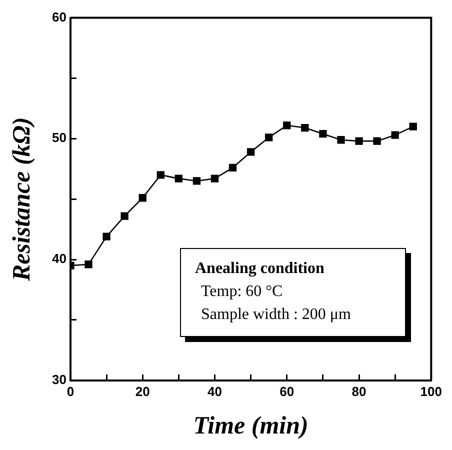 This screenshot has height=450, width=452. What do you see at coordinates (59, 258) in the screenshot?
I see `y-tick-label: 40` at bounding box center [59, 258].